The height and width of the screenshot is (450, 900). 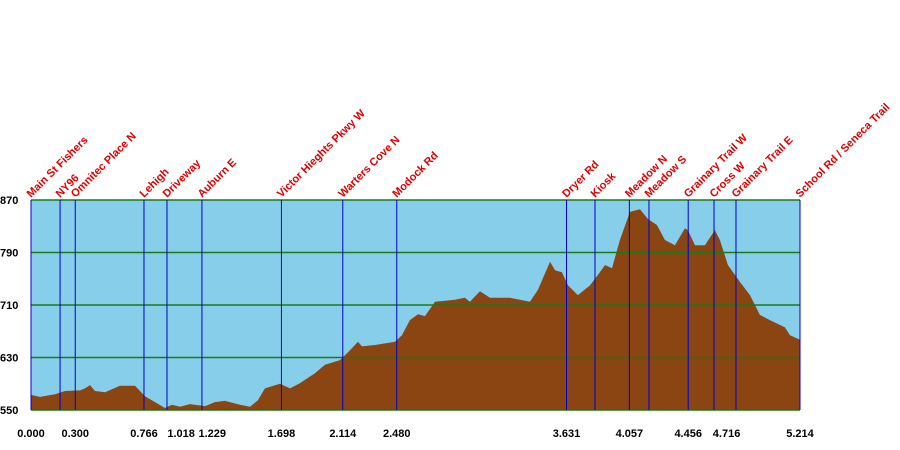 What do you see at coordinates (688, 434) in the screenshot?
I see `x-tick-label: 4.456` at bounding box center [688, 434].